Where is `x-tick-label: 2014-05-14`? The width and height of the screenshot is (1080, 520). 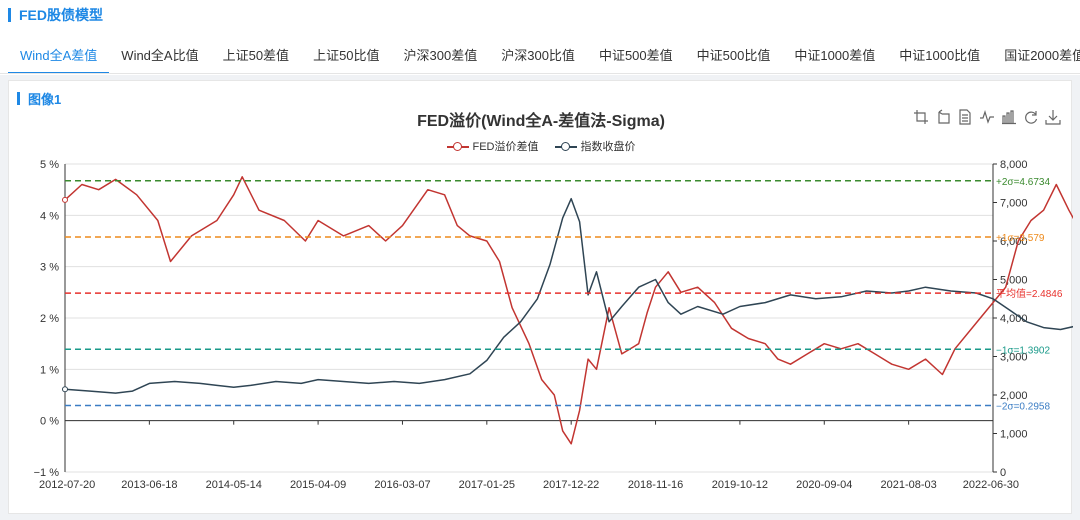
x-tick-label: 2014-05-14 is located at coordinates (234, 485).